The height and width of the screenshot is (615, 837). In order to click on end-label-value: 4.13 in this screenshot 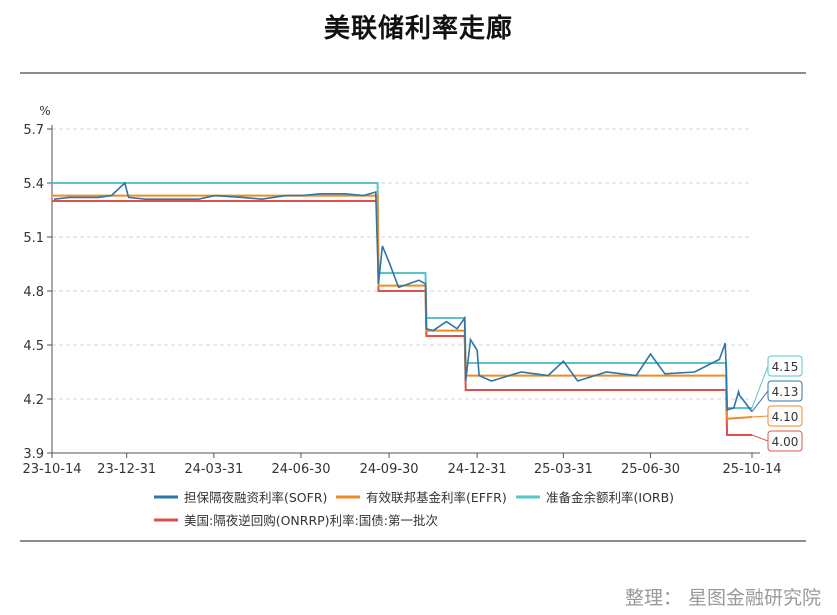, I will do `click(785, 392)`.